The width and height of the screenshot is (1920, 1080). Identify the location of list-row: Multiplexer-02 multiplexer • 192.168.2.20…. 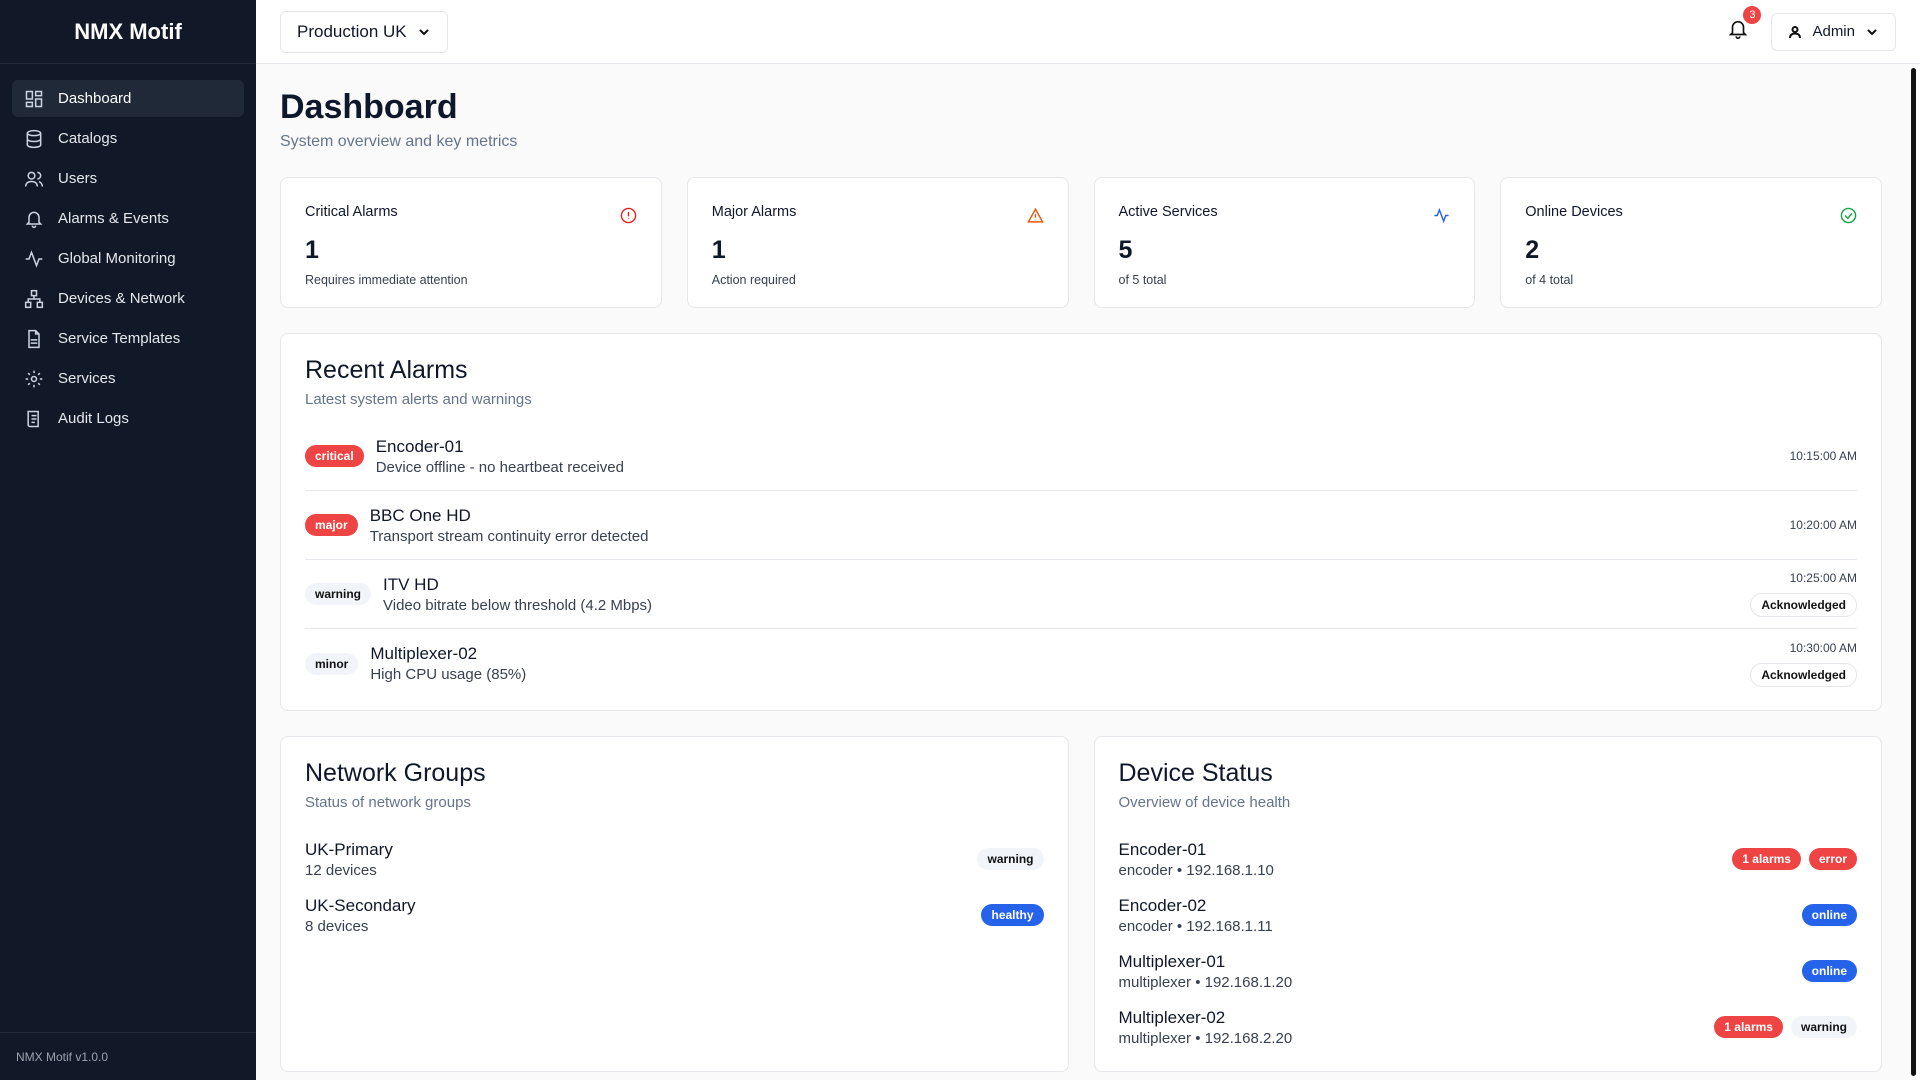
(1488, 1027).